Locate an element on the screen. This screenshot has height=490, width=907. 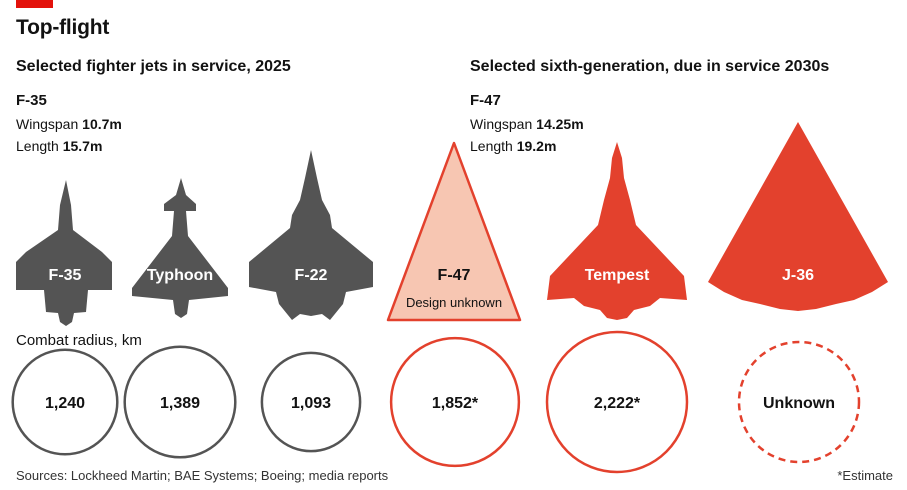
radius-circle-f22 is located at coordinates (311, 402).